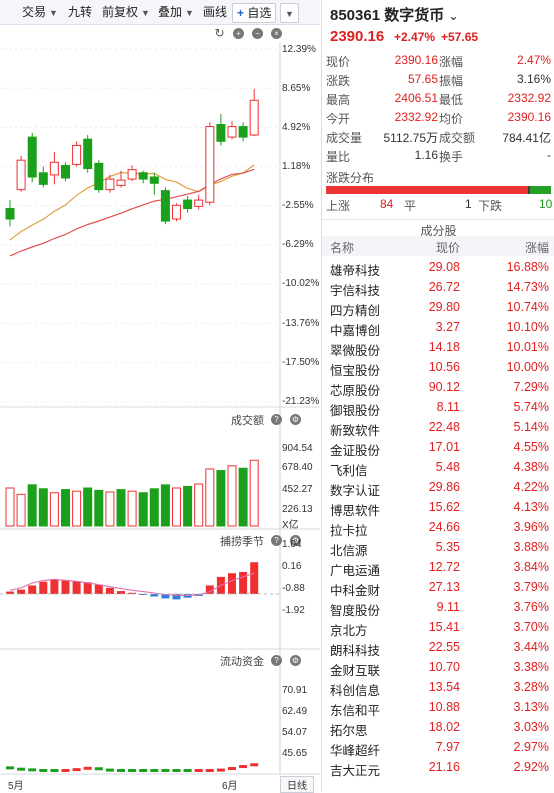  Describe the element at coordinates (527, 267) in the screenshot. I see `stock-change: 16.88%` at that location.